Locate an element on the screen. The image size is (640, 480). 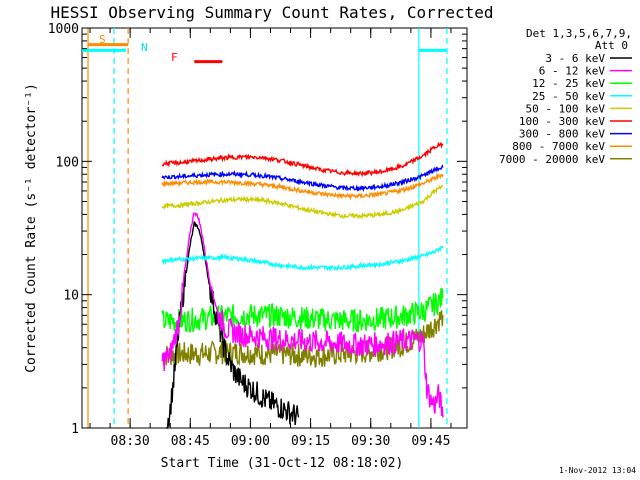
legend-label: 25 - 50 keV is located at coordinates (568, 96).